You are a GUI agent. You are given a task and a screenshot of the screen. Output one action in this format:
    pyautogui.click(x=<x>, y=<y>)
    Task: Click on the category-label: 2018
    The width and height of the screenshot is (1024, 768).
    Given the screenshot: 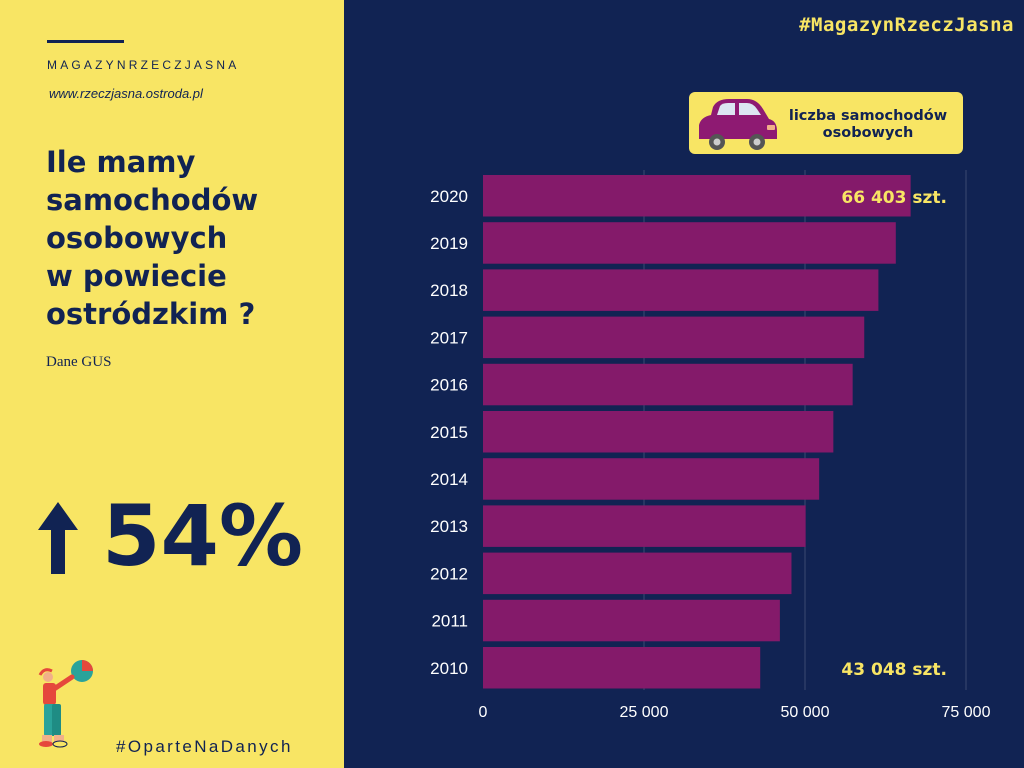 What is the action you would take?
    pyautogui.click(x=449, y=290)
    